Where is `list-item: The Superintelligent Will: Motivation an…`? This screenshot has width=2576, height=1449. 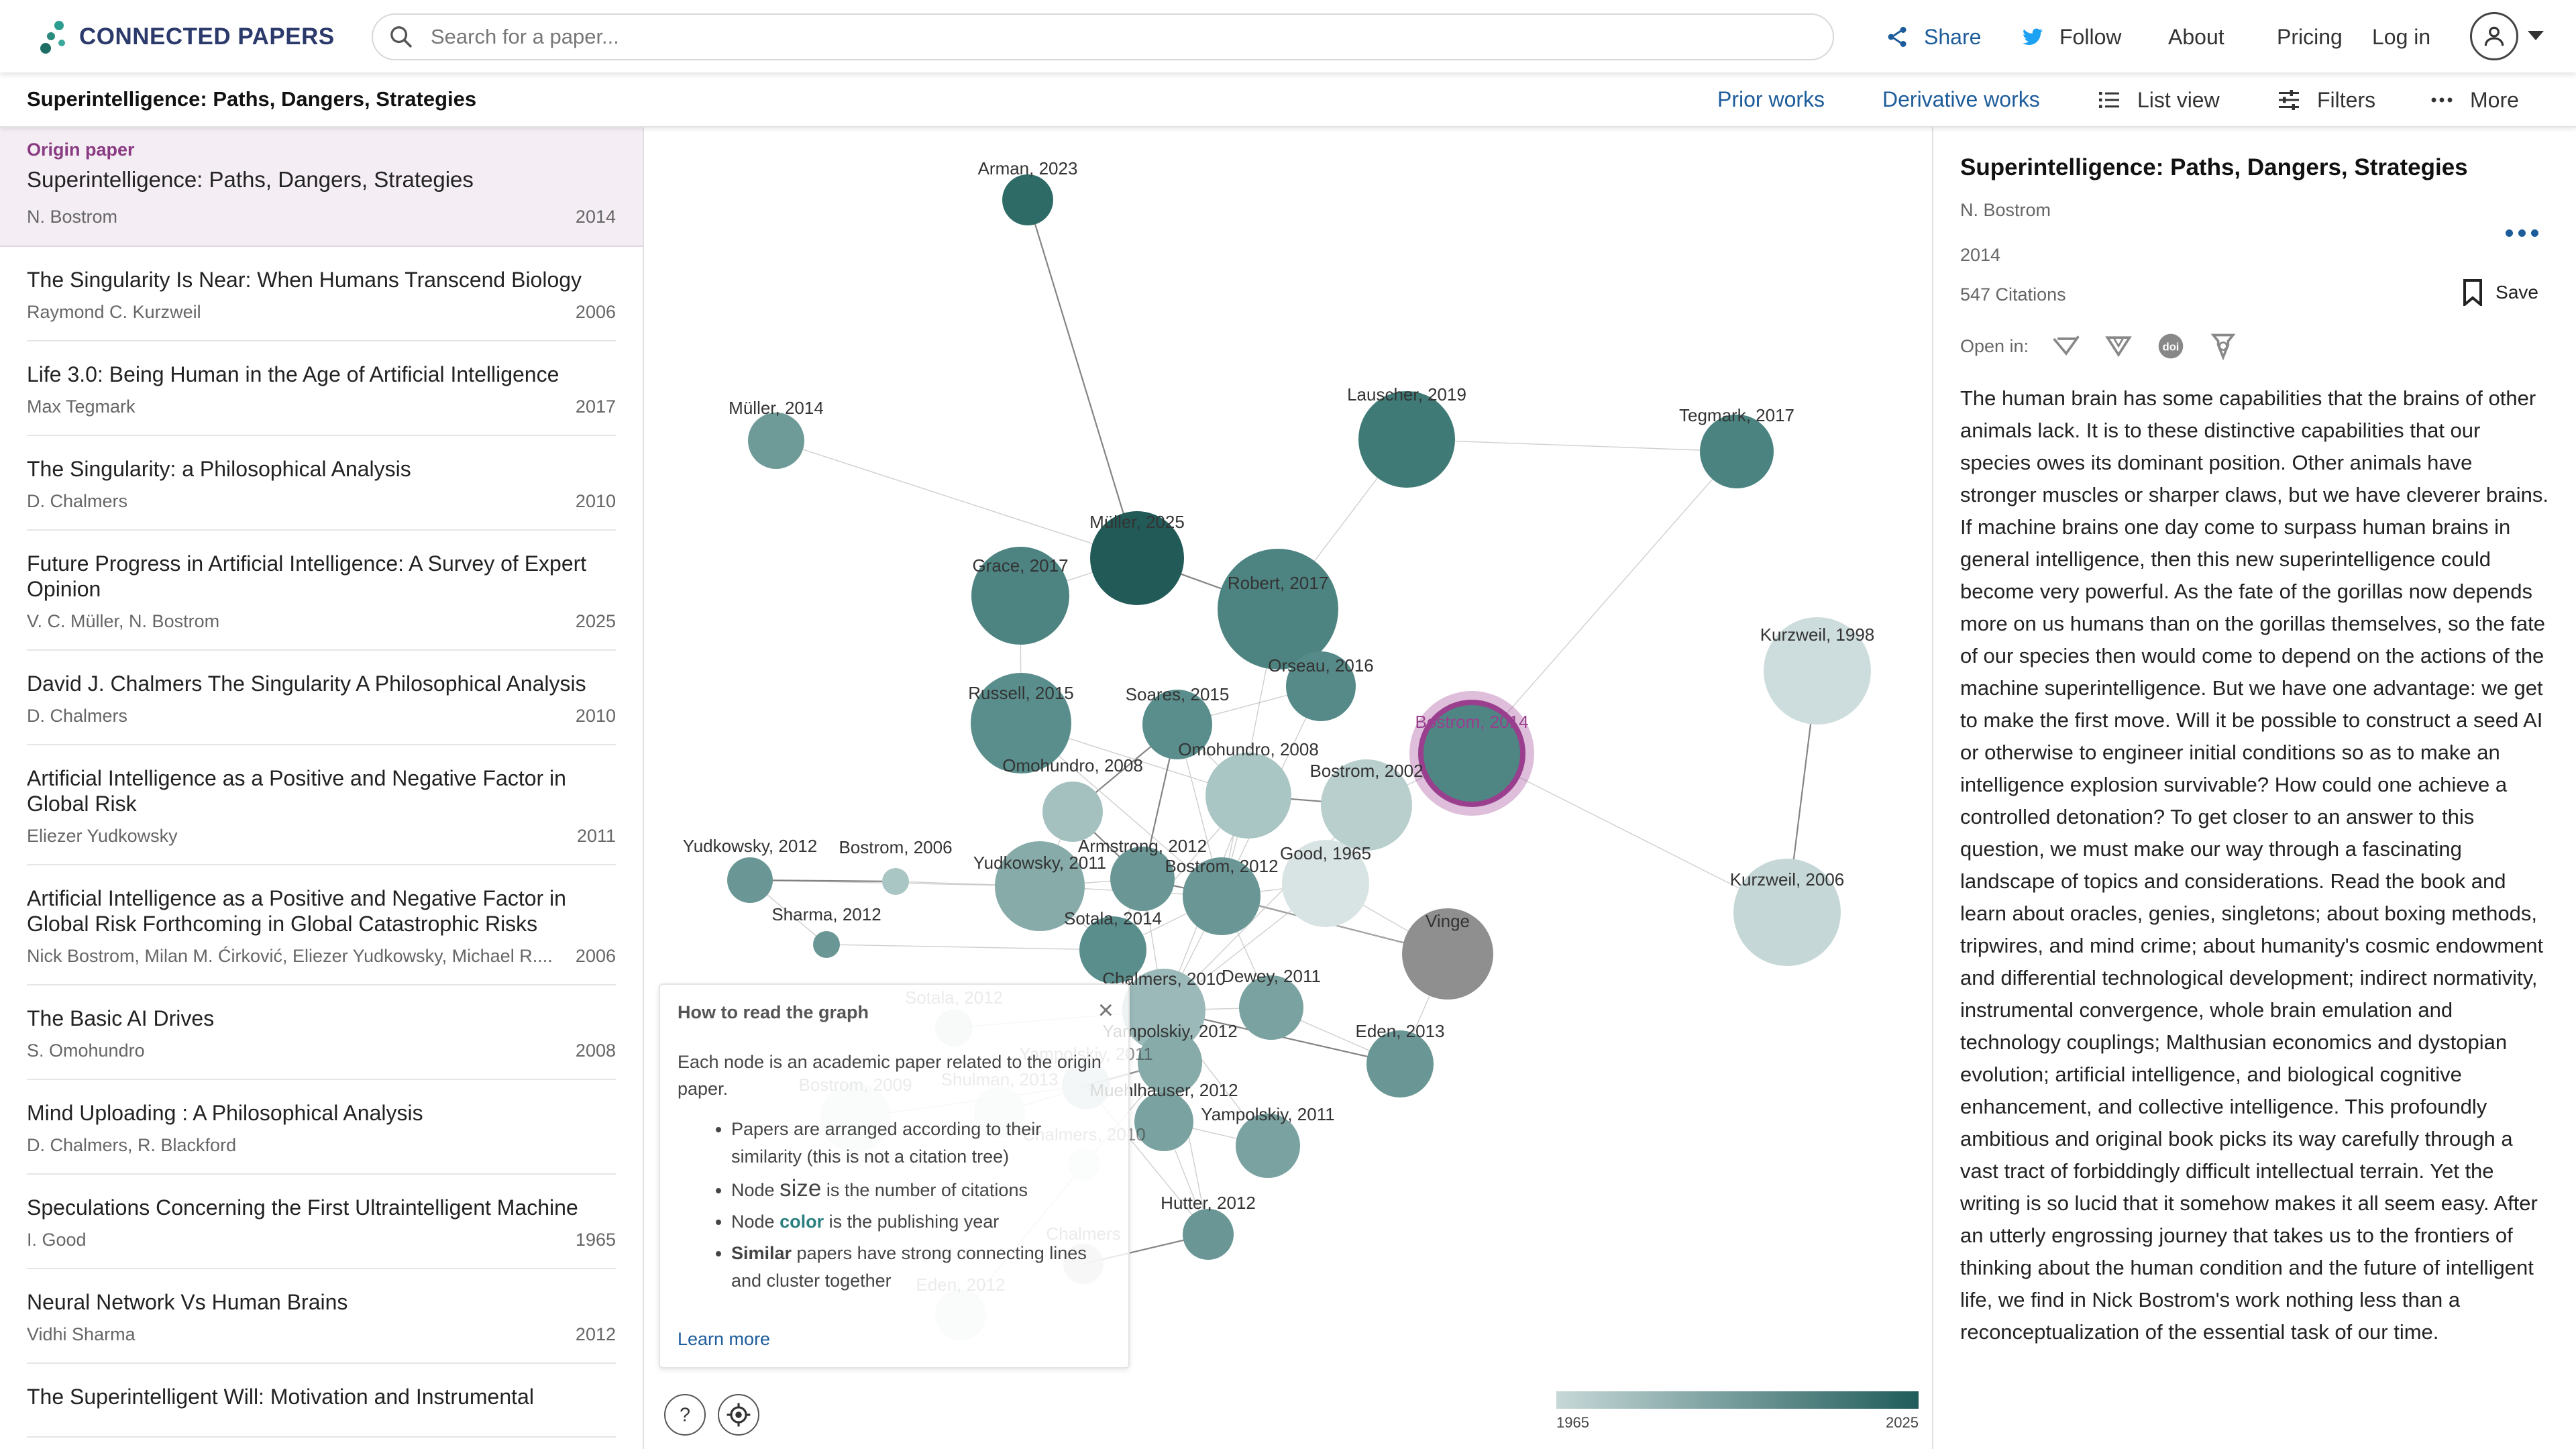 list-item: The Superintelligent Will: Motivation an… is located at coordinates (321, 1401).